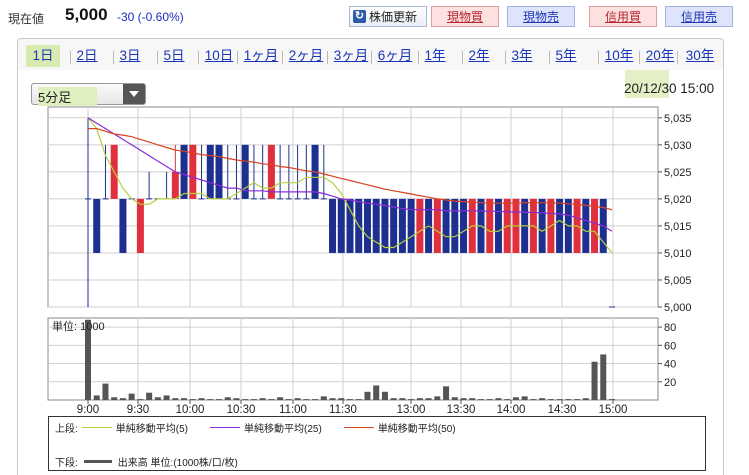 This screenshot has width=749, height=475. I want to click on tab-5年: 5年, so click(566, 55).